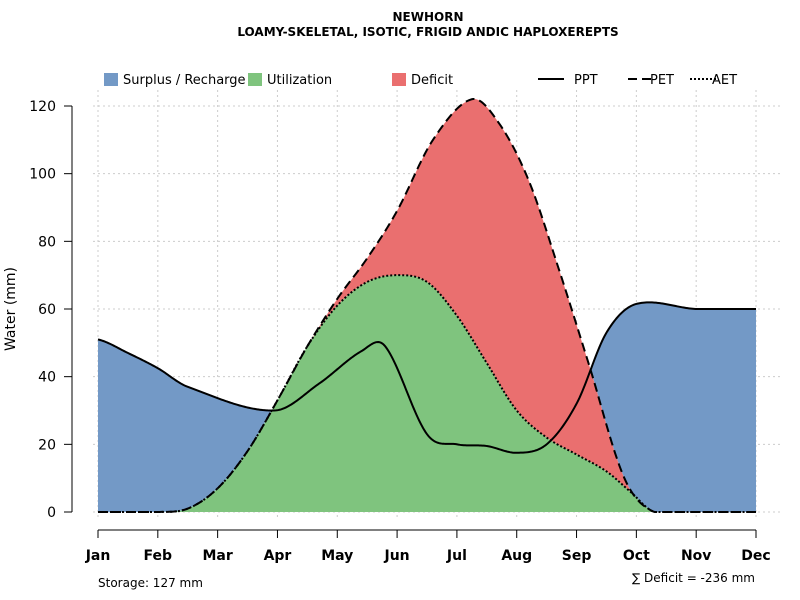 Image resolution: width=800 pixels, height=600 pixels. Describe the element at coordinates (428, 546) in the screenshot. I see `x-axis: Jan Feb Mar Apr May Jun Jul Aug Sep Oct Nov Dec` at that location.